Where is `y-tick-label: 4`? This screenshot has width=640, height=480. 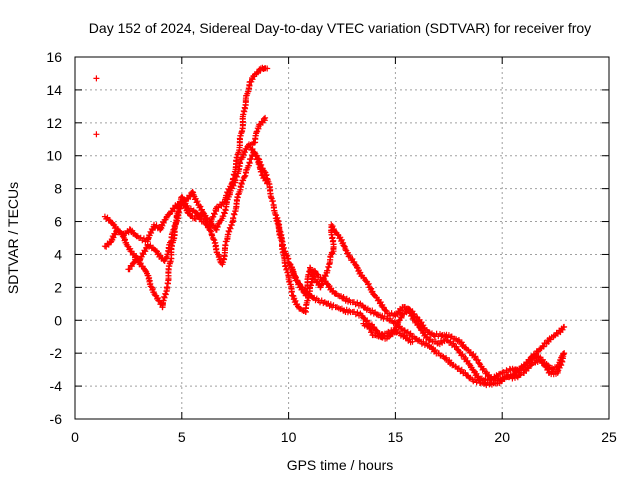 y-tick-label: 4 is located at coordinates (58, 254).